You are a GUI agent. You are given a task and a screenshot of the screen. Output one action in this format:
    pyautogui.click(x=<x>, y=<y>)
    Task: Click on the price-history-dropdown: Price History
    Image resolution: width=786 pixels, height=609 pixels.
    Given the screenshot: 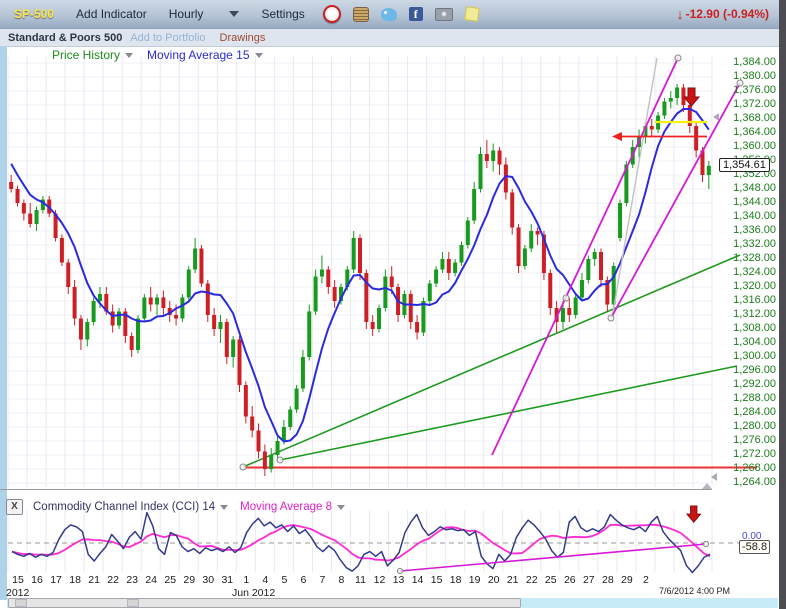 What is the action you would take?
    pyautogui.click(x=86, y=55)
    